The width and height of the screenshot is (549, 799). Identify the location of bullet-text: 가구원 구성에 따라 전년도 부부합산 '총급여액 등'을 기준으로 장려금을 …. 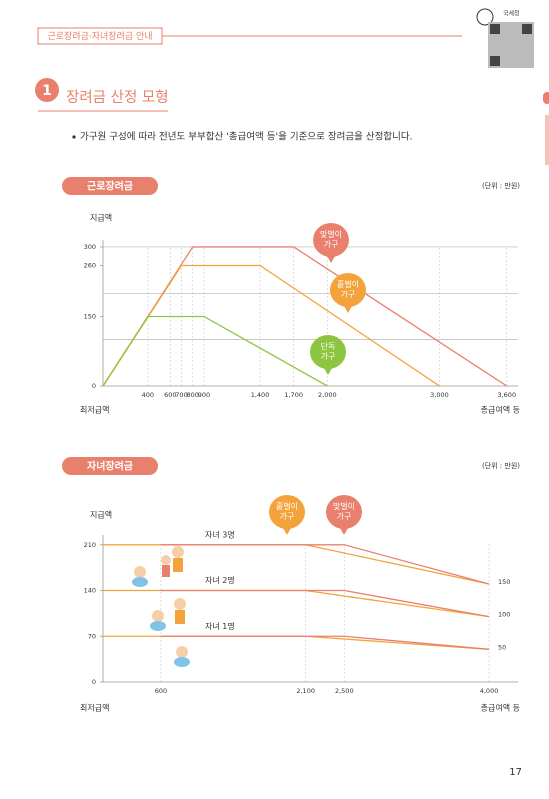
(246, 137).